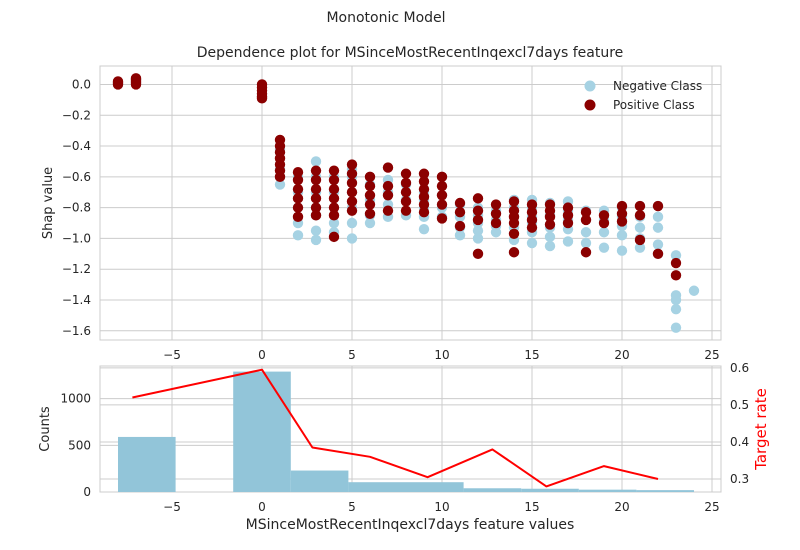 This screenshot has width=800, height=550. What do you see at coordinates (75, 399) in the screenshot?
I see `y-tick-label: 1000` at bounding box center [75, 399].